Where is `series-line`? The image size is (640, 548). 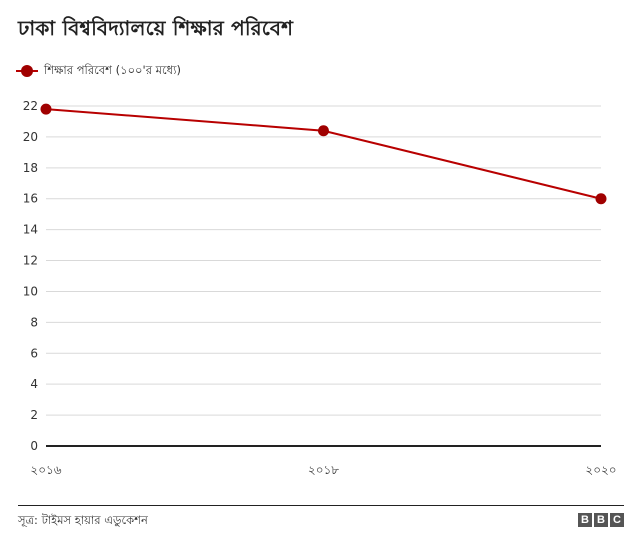 series-line is located at coordinates (323, 154).